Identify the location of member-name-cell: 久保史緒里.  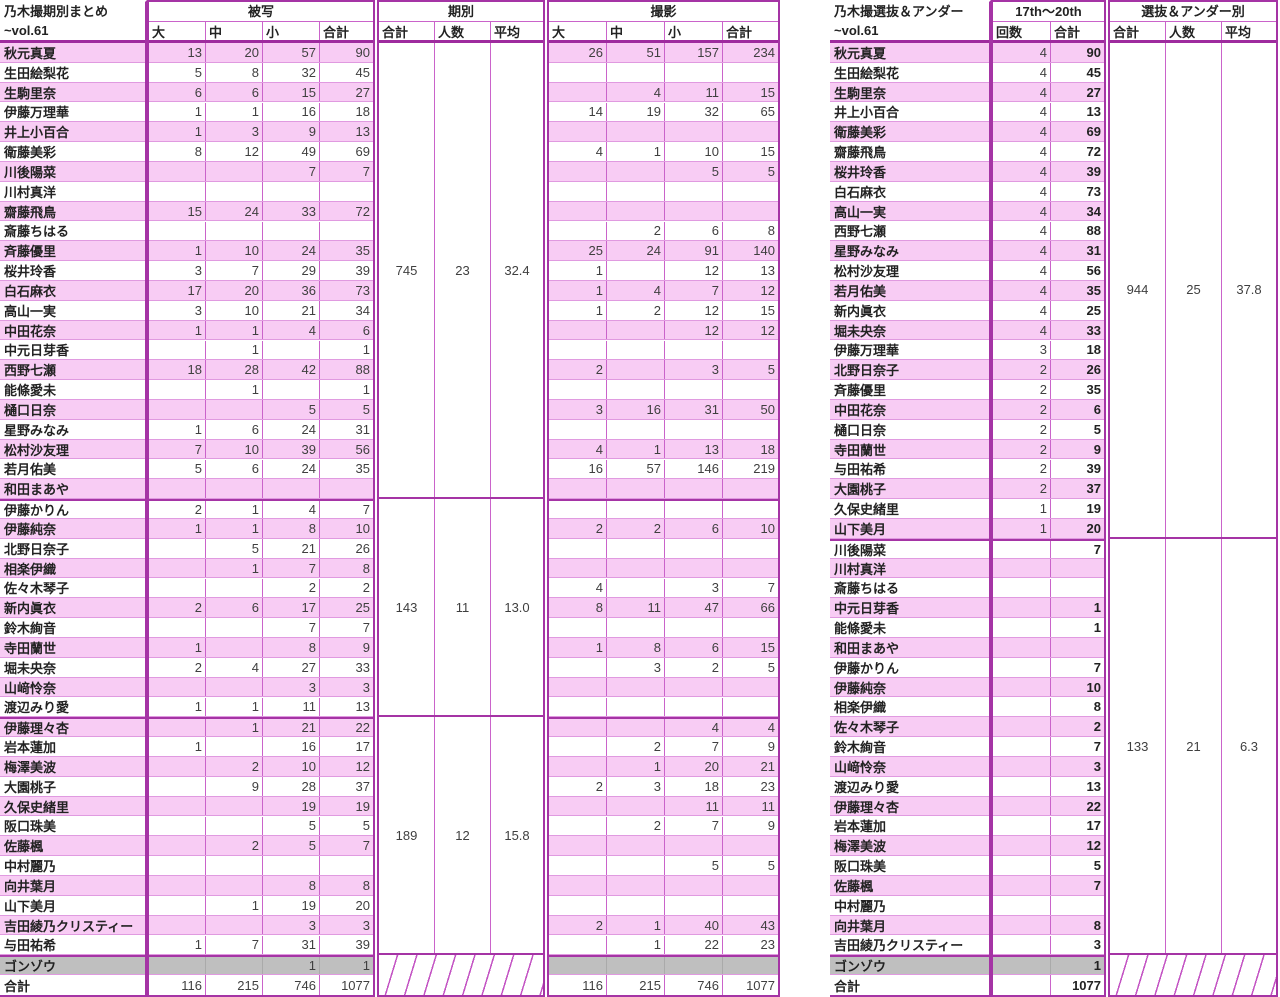
(37, 807).